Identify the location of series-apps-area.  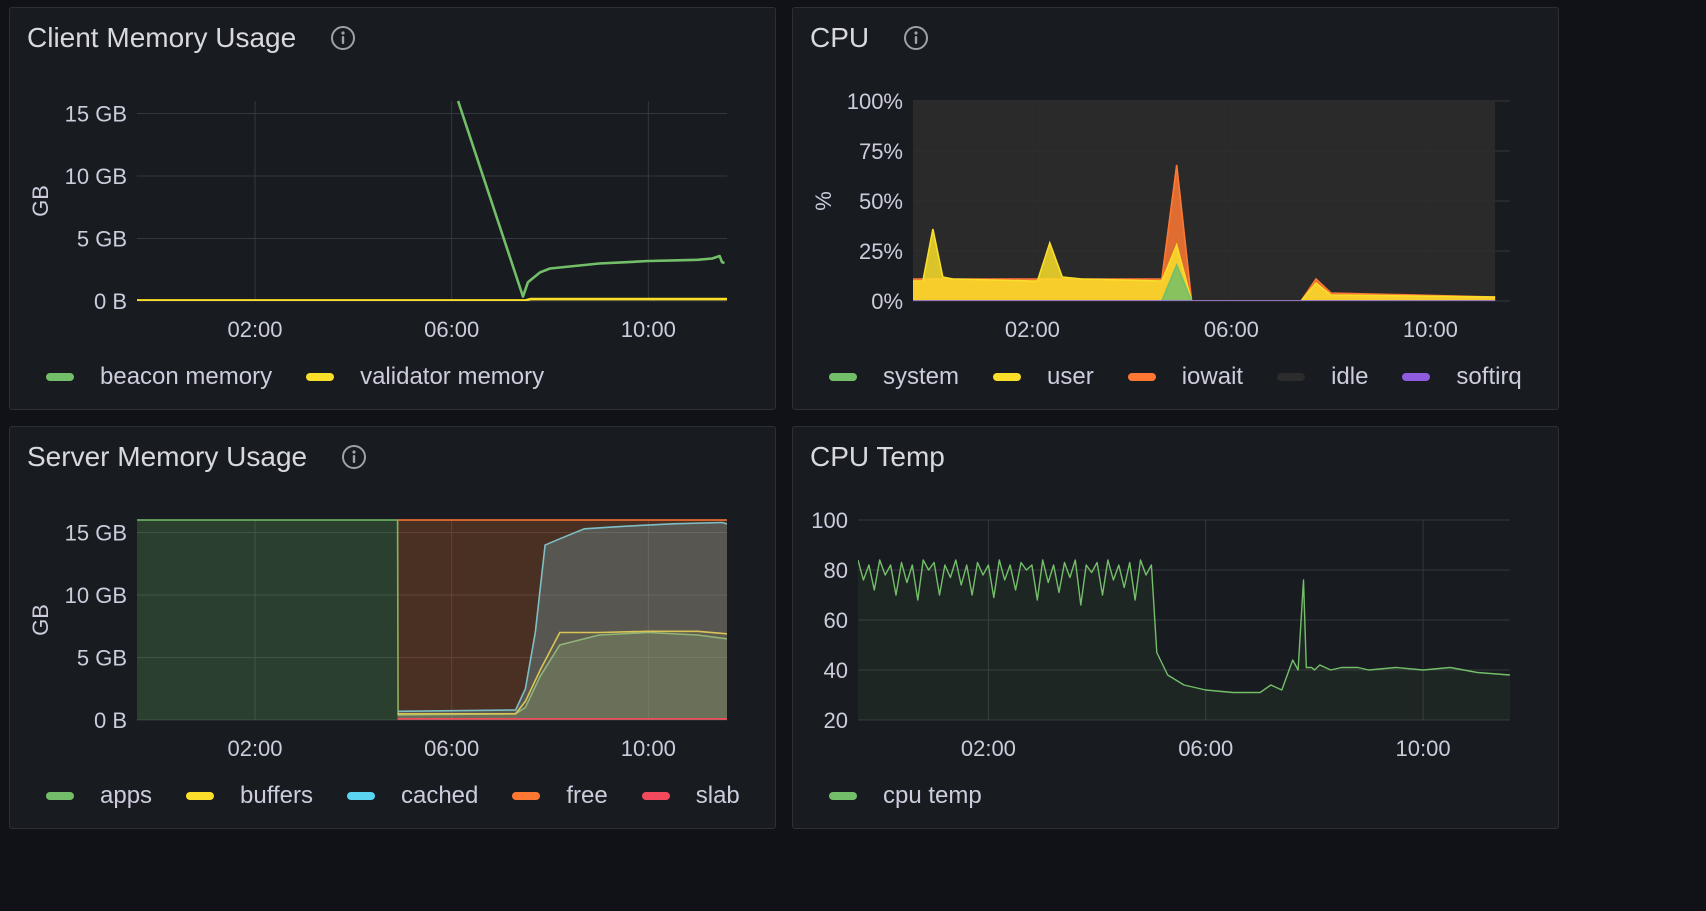
(432, 620).